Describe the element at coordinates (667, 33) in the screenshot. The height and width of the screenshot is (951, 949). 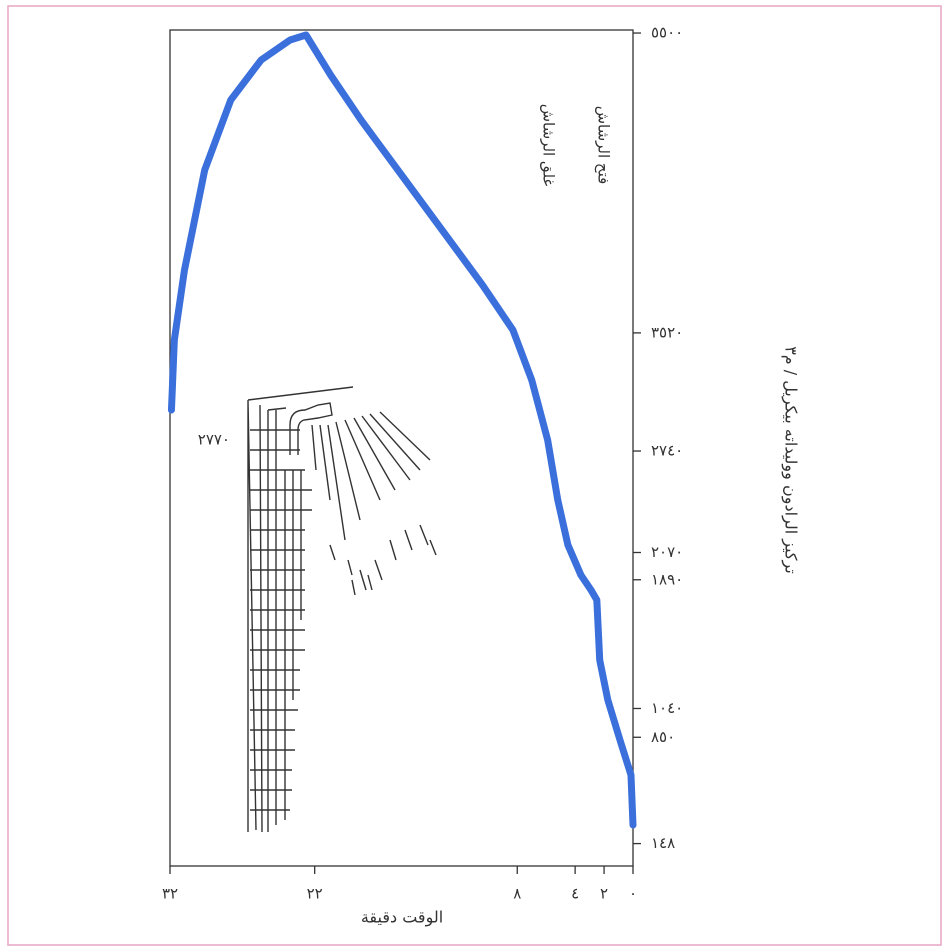
I see `y-tick-label: ٥٥٠٠` at that location.